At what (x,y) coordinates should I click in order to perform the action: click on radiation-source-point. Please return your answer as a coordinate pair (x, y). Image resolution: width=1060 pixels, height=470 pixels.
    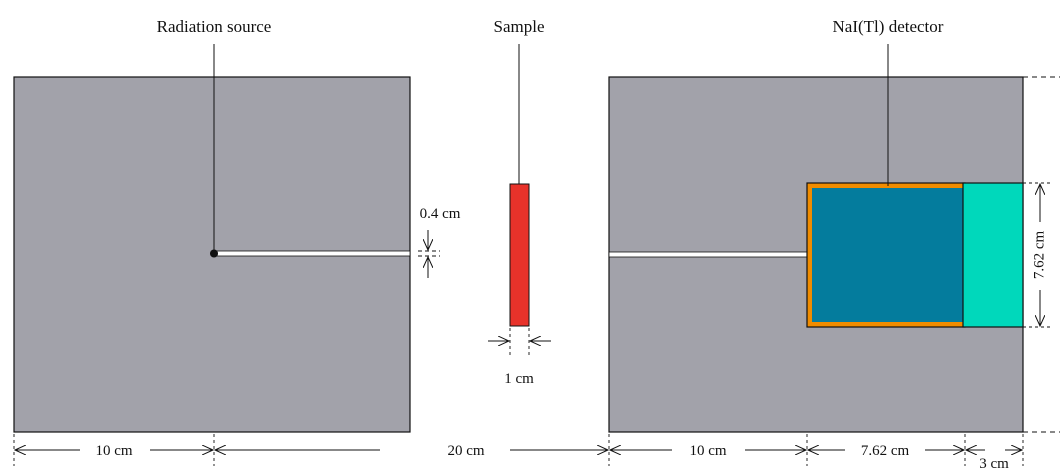
    Looking at the image, I should click on (214, 253).